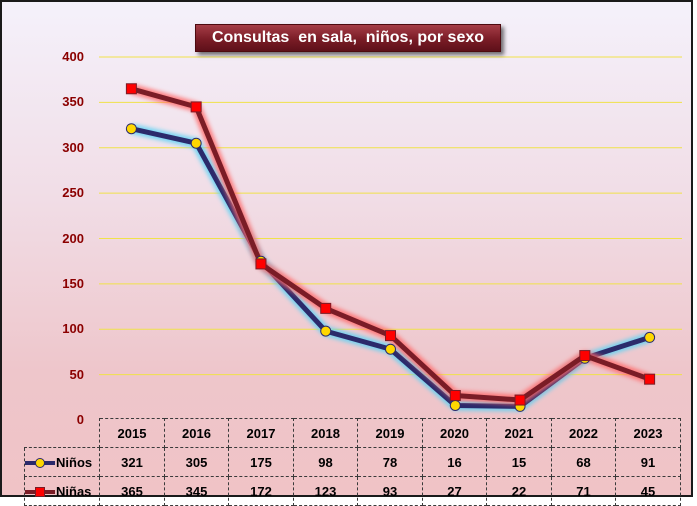  I want to click on table-header-row: 2015 2016 2017 2018 2019 2020 2021 2022 2023, so click(352, 433).